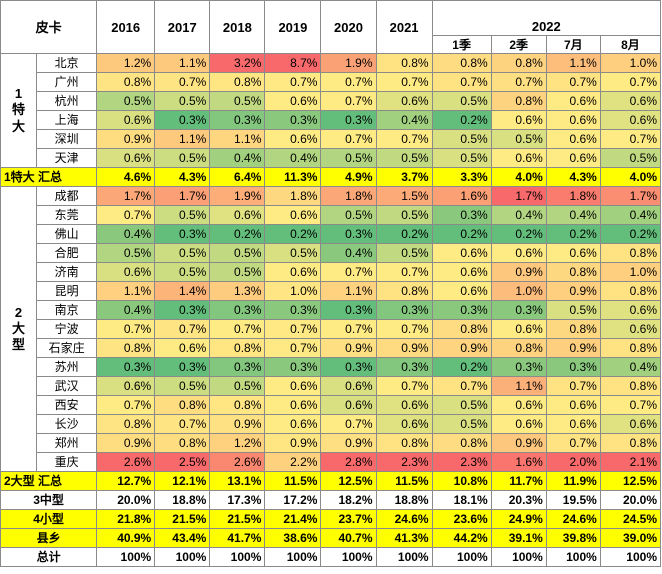  Describe the element at coordinates (49, 177) in the screenshot. I see `summary-label: 1特大 汇总` at that location.